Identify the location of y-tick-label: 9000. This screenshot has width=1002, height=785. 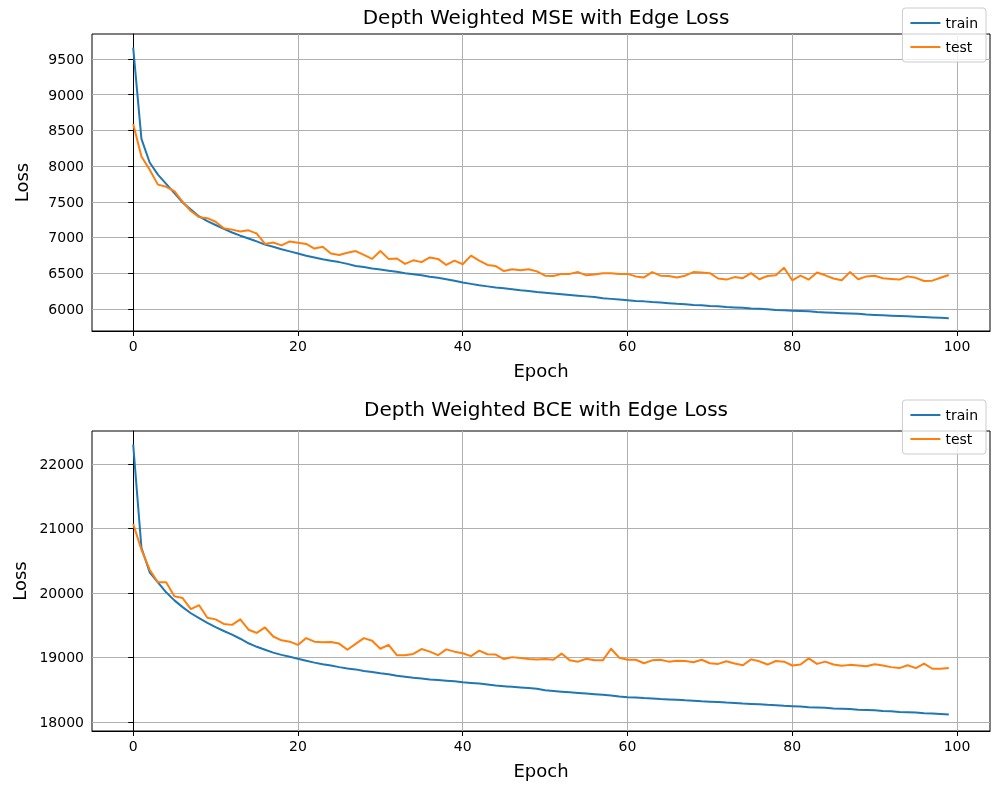
(66, 94).